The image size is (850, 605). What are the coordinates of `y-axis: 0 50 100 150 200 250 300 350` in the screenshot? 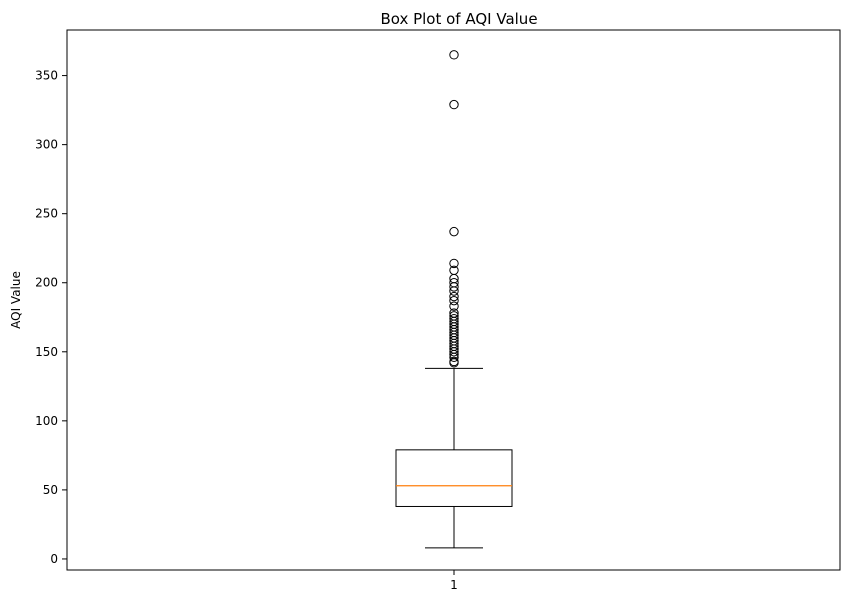 It's located at (51, 317).